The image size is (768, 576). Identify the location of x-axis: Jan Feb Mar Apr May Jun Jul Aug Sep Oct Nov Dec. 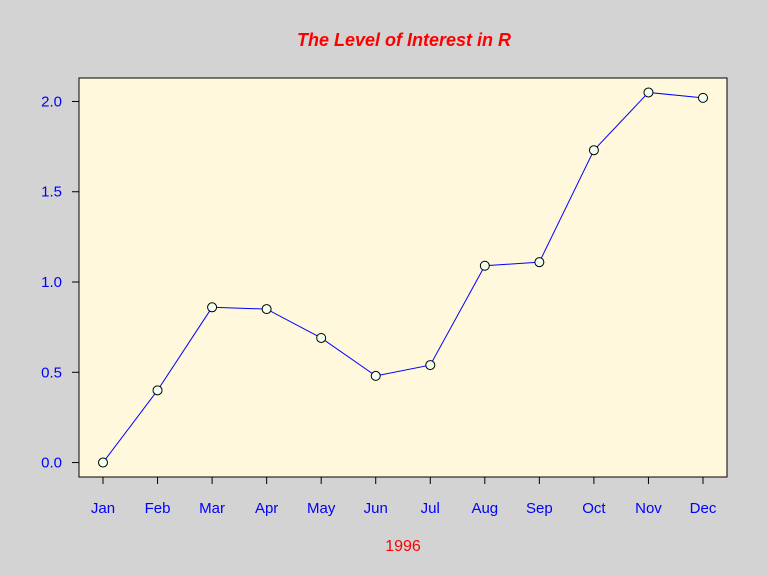
(404, 497).